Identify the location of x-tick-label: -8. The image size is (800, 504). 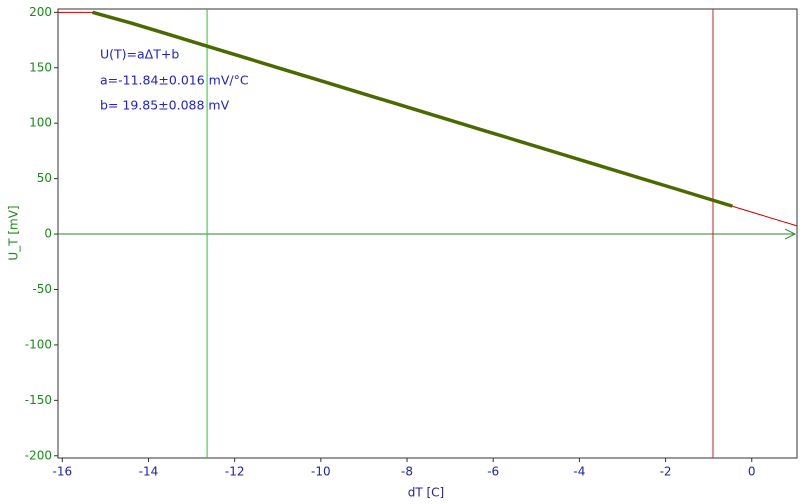
(407, 472).